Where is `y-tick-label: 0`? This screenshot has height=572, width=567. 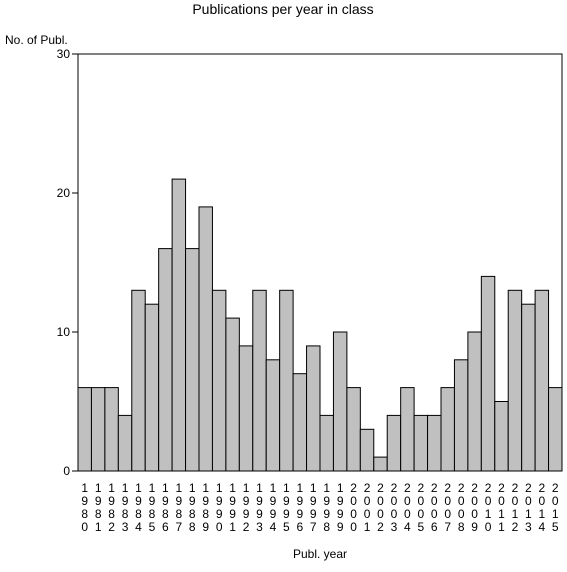 y-tick-label: 0 is located at coordinates (66, 471).